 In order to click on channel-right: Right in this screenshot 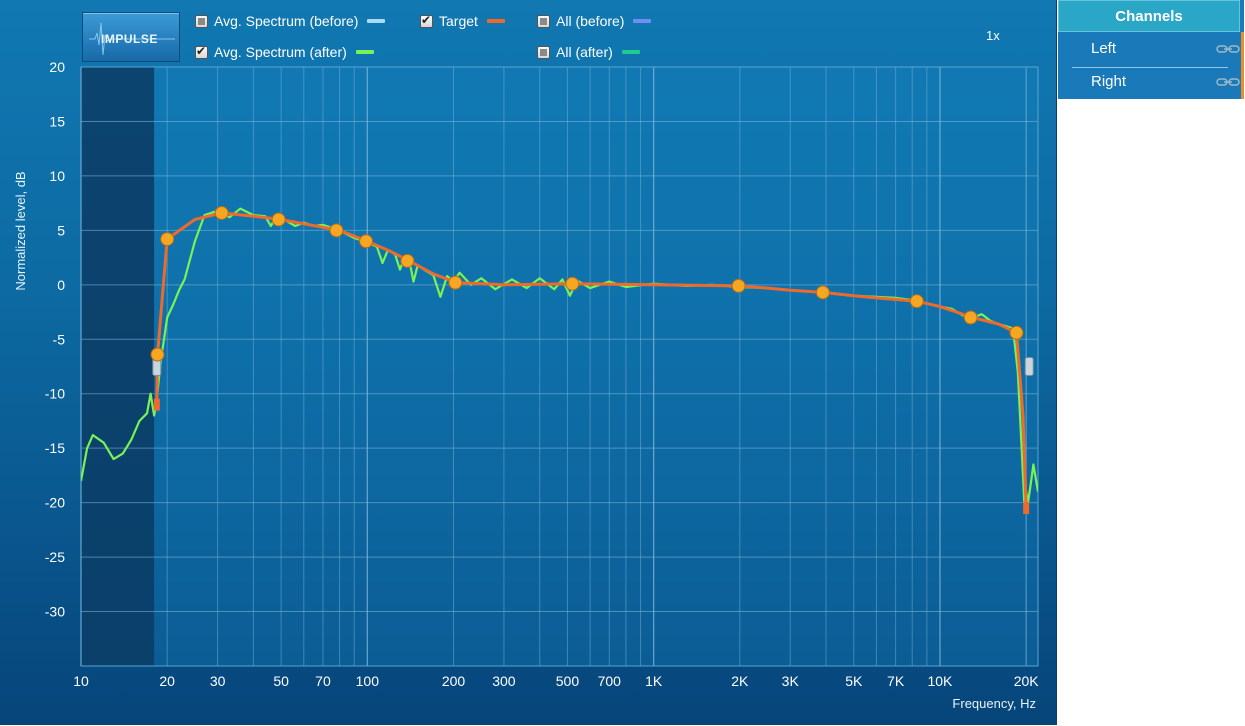, I will do `click(1156, 82)`.